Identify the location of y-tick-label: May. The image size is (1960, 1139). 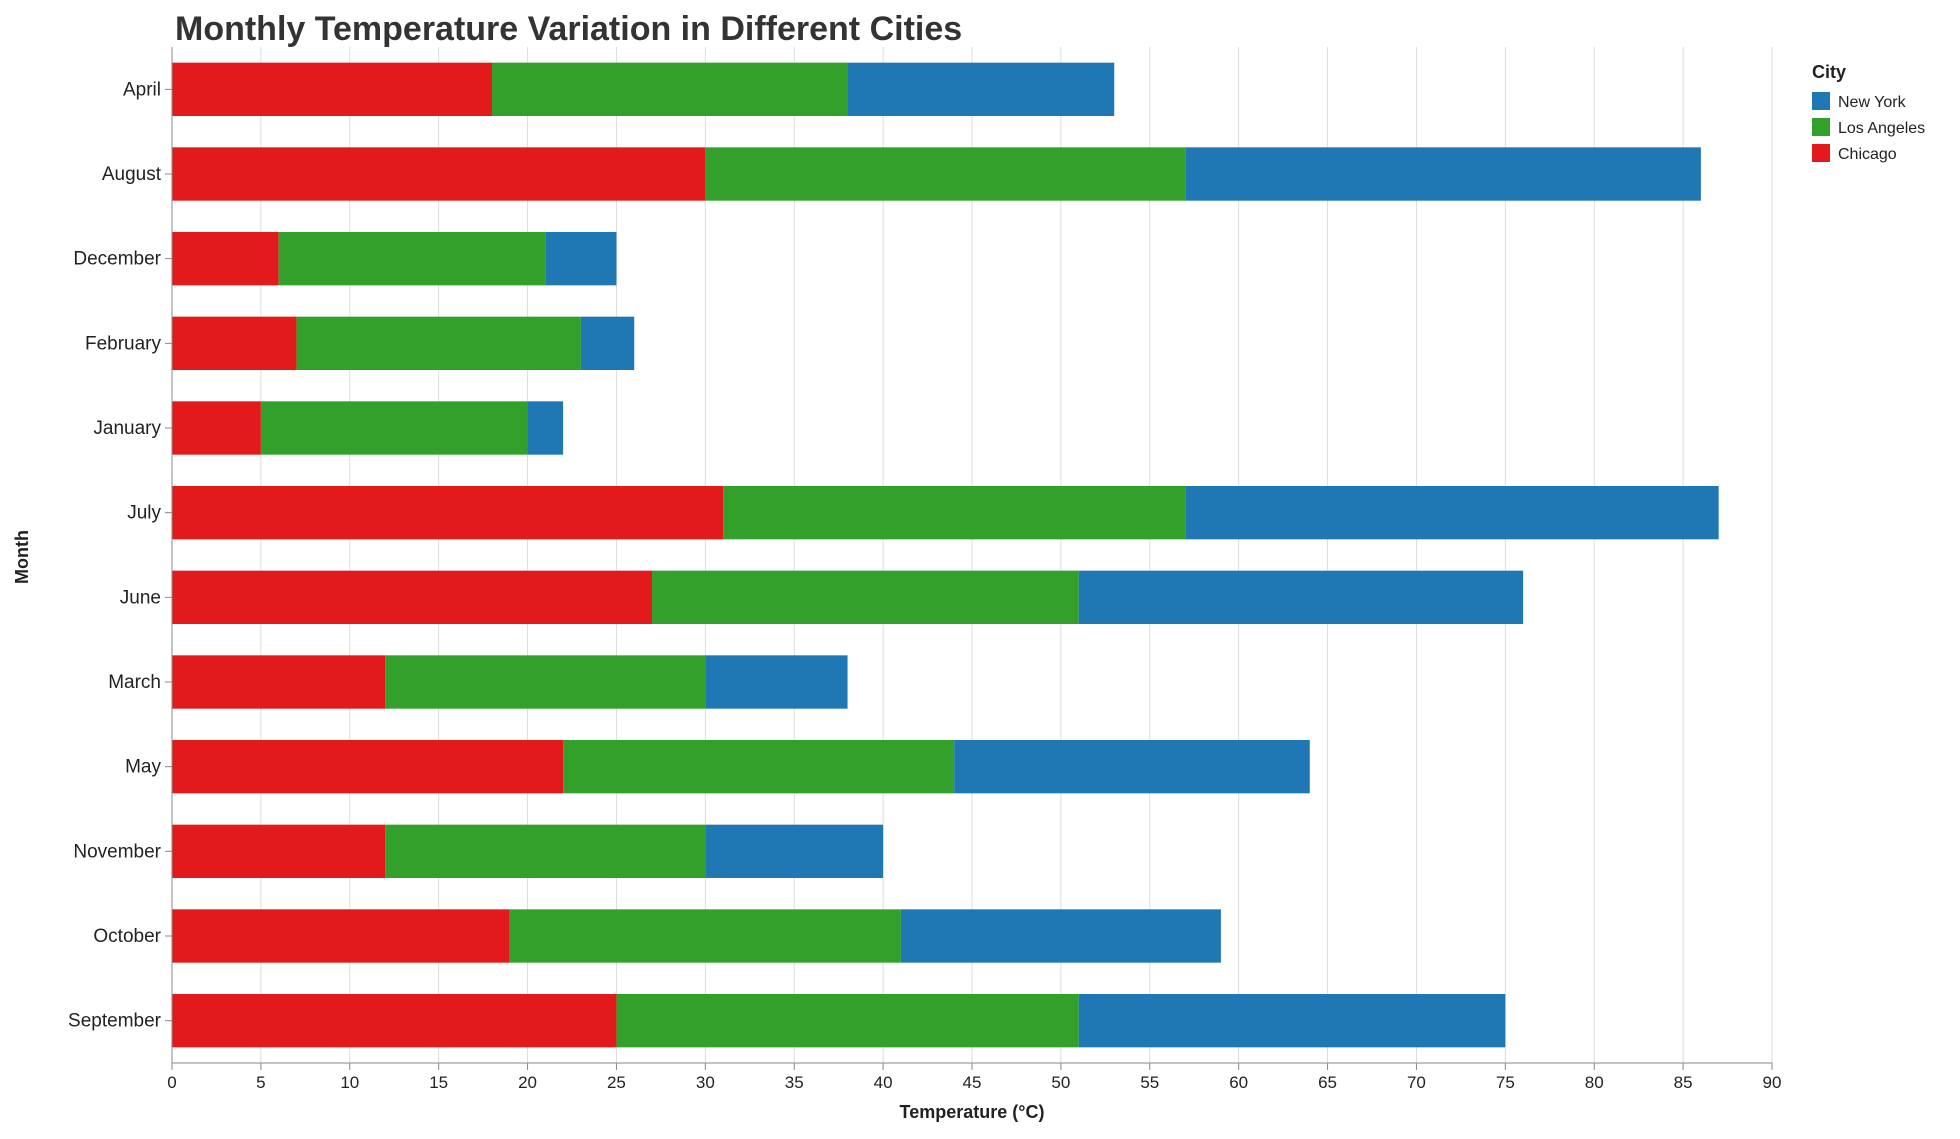
(143, 767).